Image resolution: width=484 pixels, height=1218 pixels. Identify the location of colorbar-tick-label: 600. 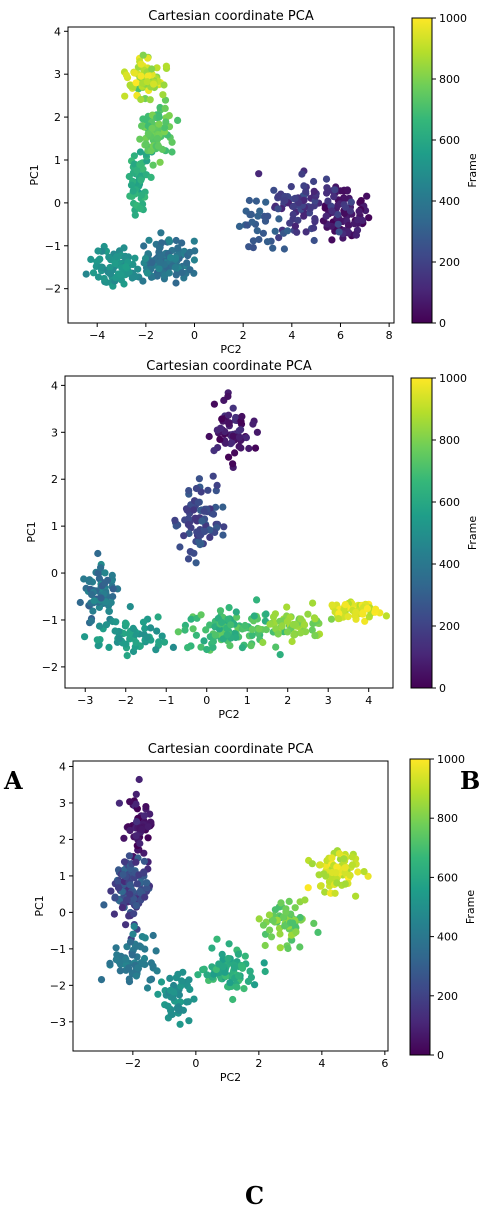
(449, 140).